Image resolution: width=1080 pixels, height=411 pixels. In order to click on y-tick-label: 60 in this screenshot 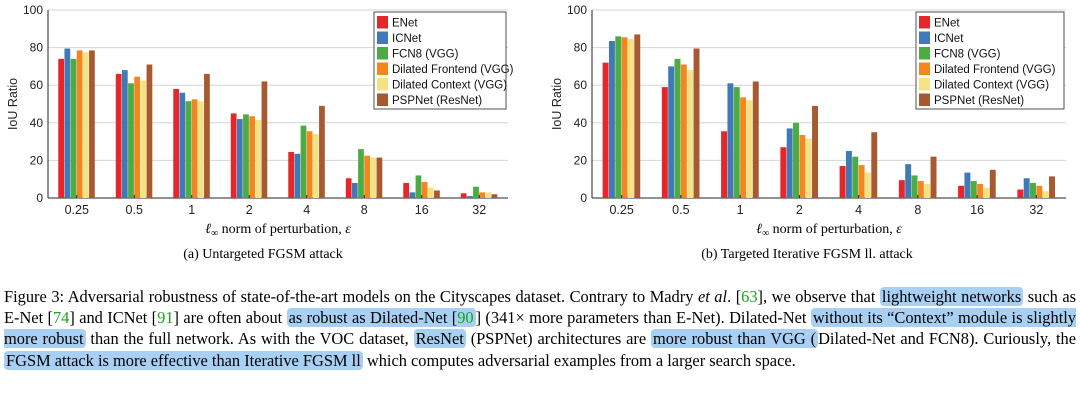, I will do `click(581, 85)`.